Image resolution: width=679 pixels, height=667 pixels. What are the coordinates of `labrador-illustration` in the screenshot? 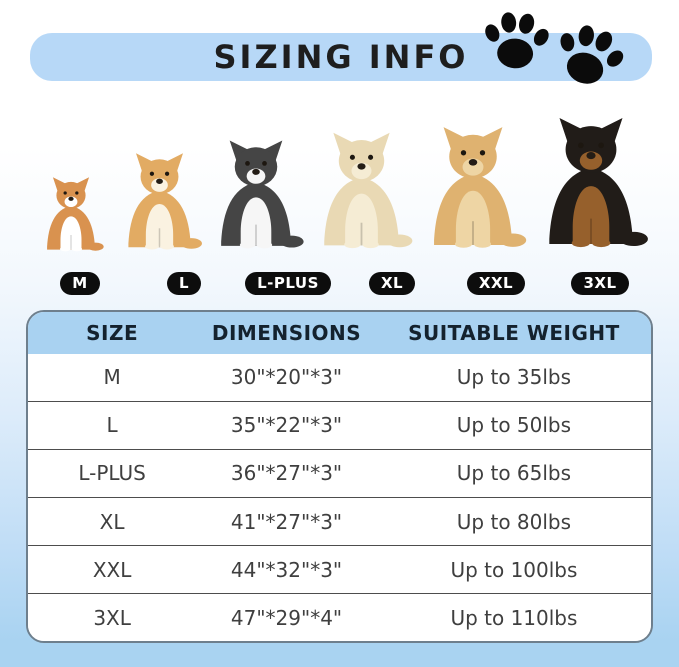 It's located at (368, 190).